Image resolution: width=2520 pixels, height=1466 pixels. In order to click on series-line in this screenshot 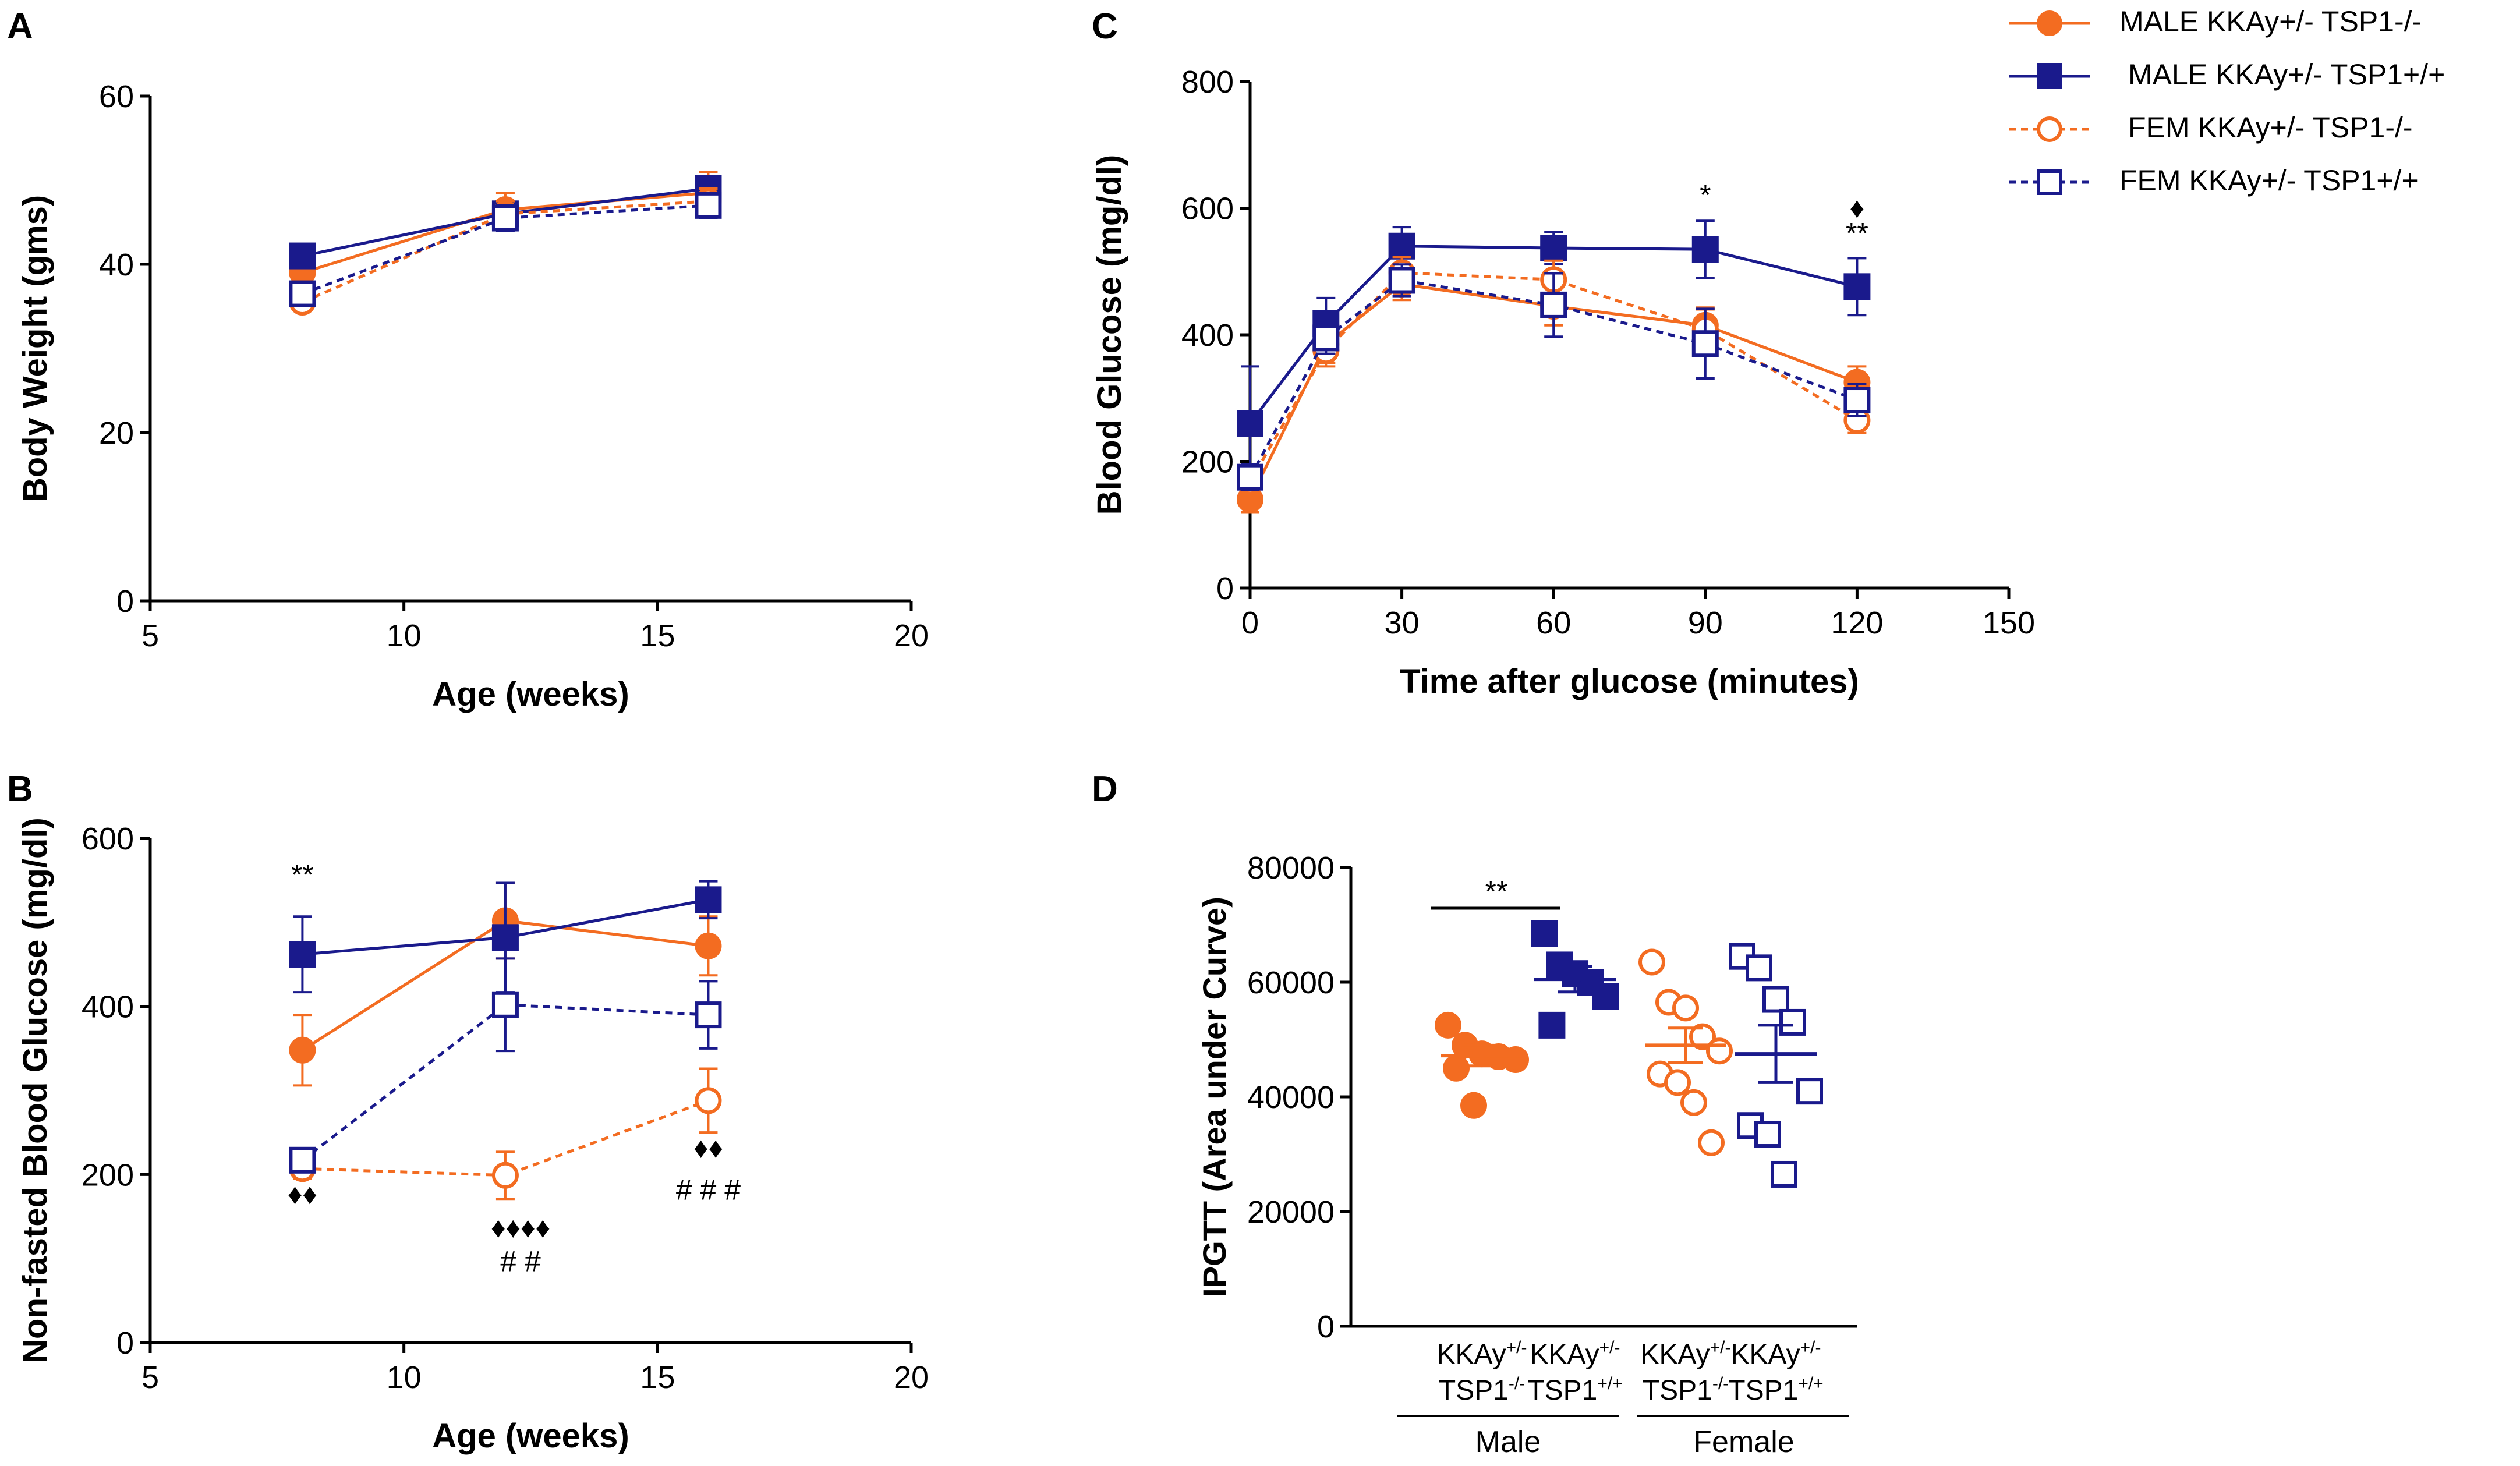, I will do `click(1553, 378)`.